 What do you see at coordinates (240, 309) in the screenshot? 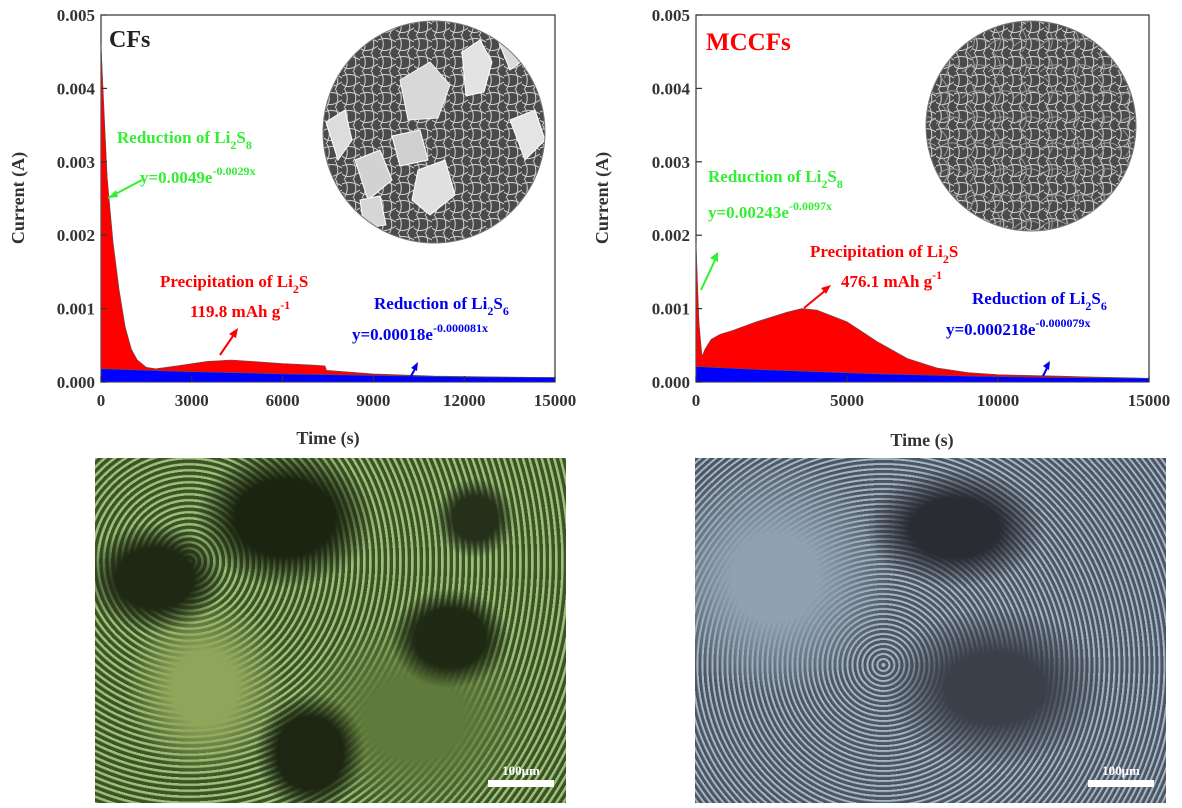
I see `annotation-capacity: 119.8 mAh g-1` at bounding box center [240, 309].